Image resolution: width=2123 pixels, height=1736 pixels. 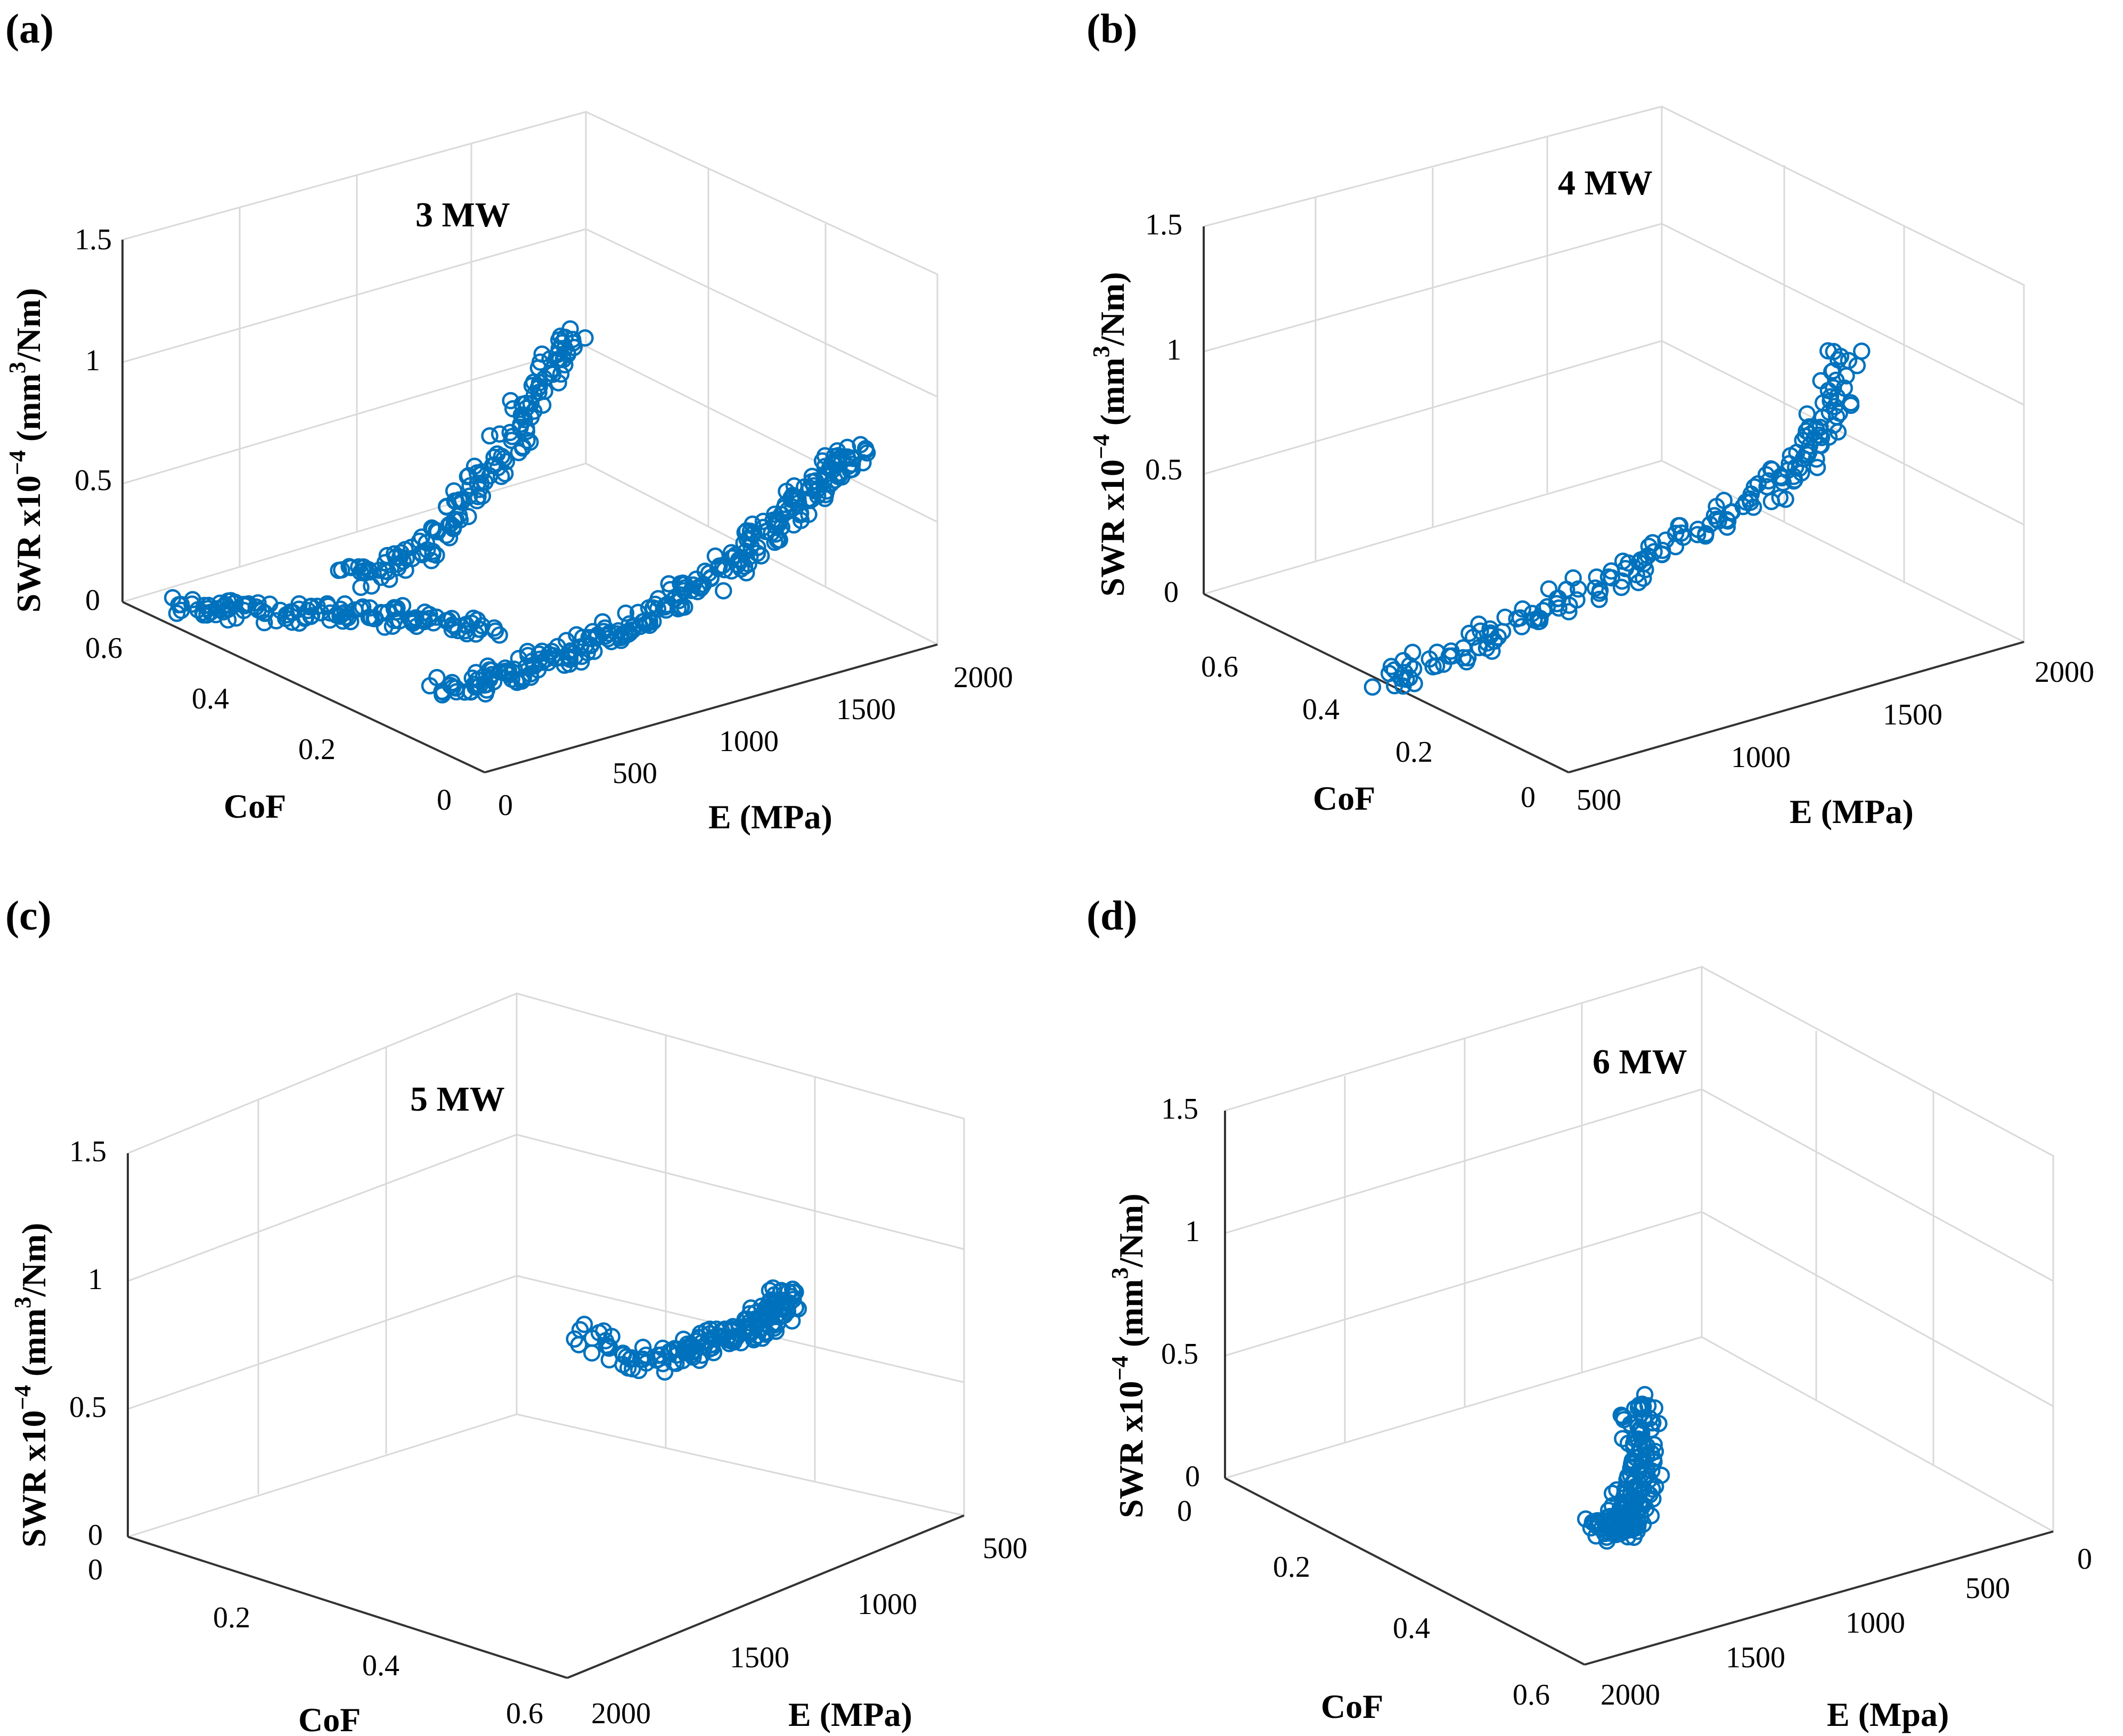 I want to click on axes-c, so click(x=546, y=1416).